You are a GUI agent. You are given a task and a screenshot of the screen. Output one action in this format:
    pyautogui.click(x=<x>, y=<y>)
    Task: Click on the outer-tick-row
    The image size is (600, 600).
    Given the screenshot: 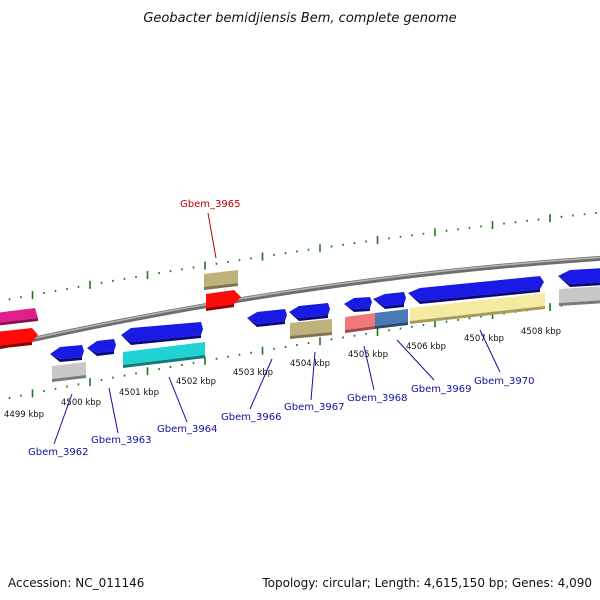 What is the action you would take?
    pyautogui.click(x=302, y=256)
    